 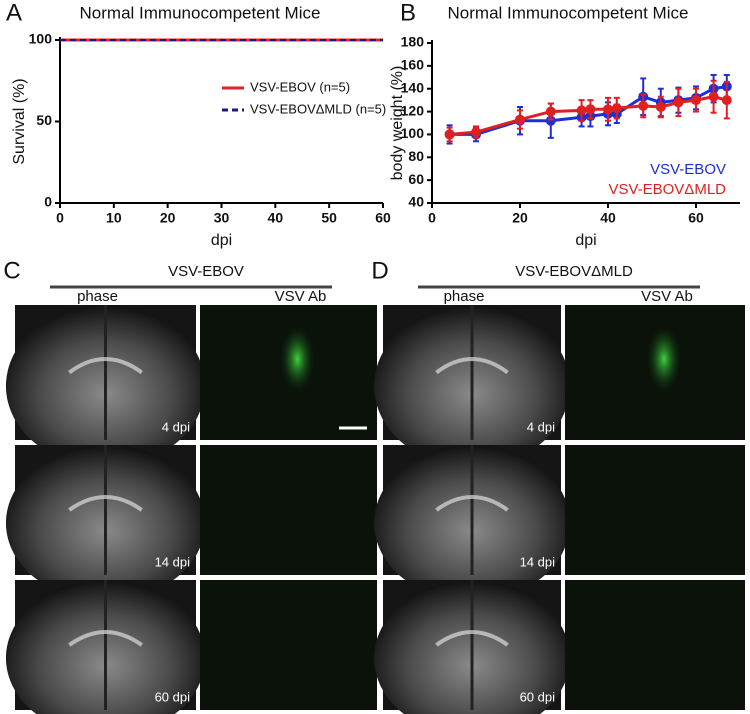 I want to click on panel-title: VSV-EBOV, so click(x=206, y=271).